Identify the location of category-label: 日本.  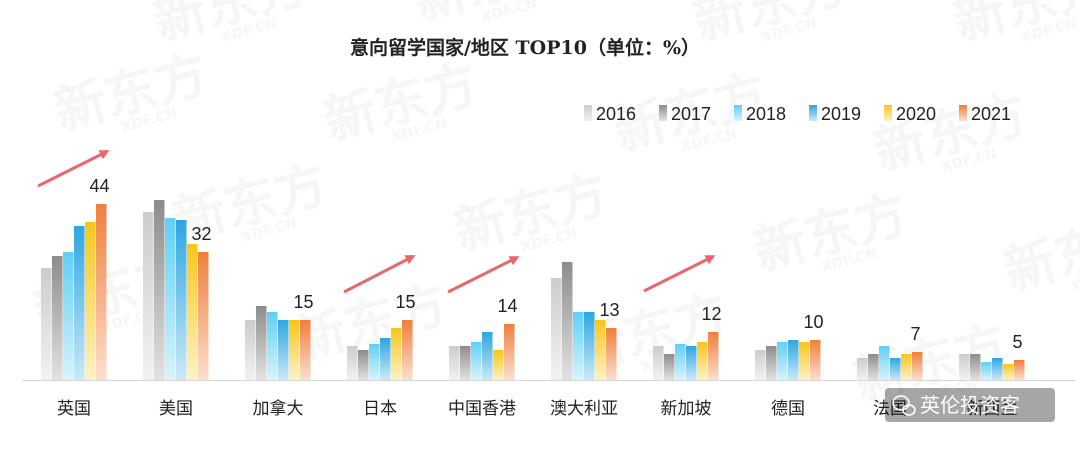
(380, 409).